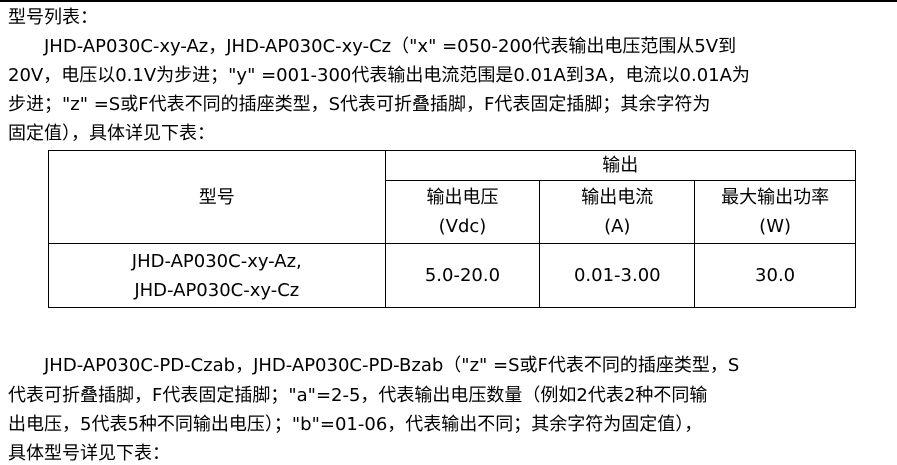 This screenshot has height=465, width=897. Describe the element at coordinates (462, 212) in the screenshot. I see `voltage-header: 输出电压 (Vdc)` at that location.